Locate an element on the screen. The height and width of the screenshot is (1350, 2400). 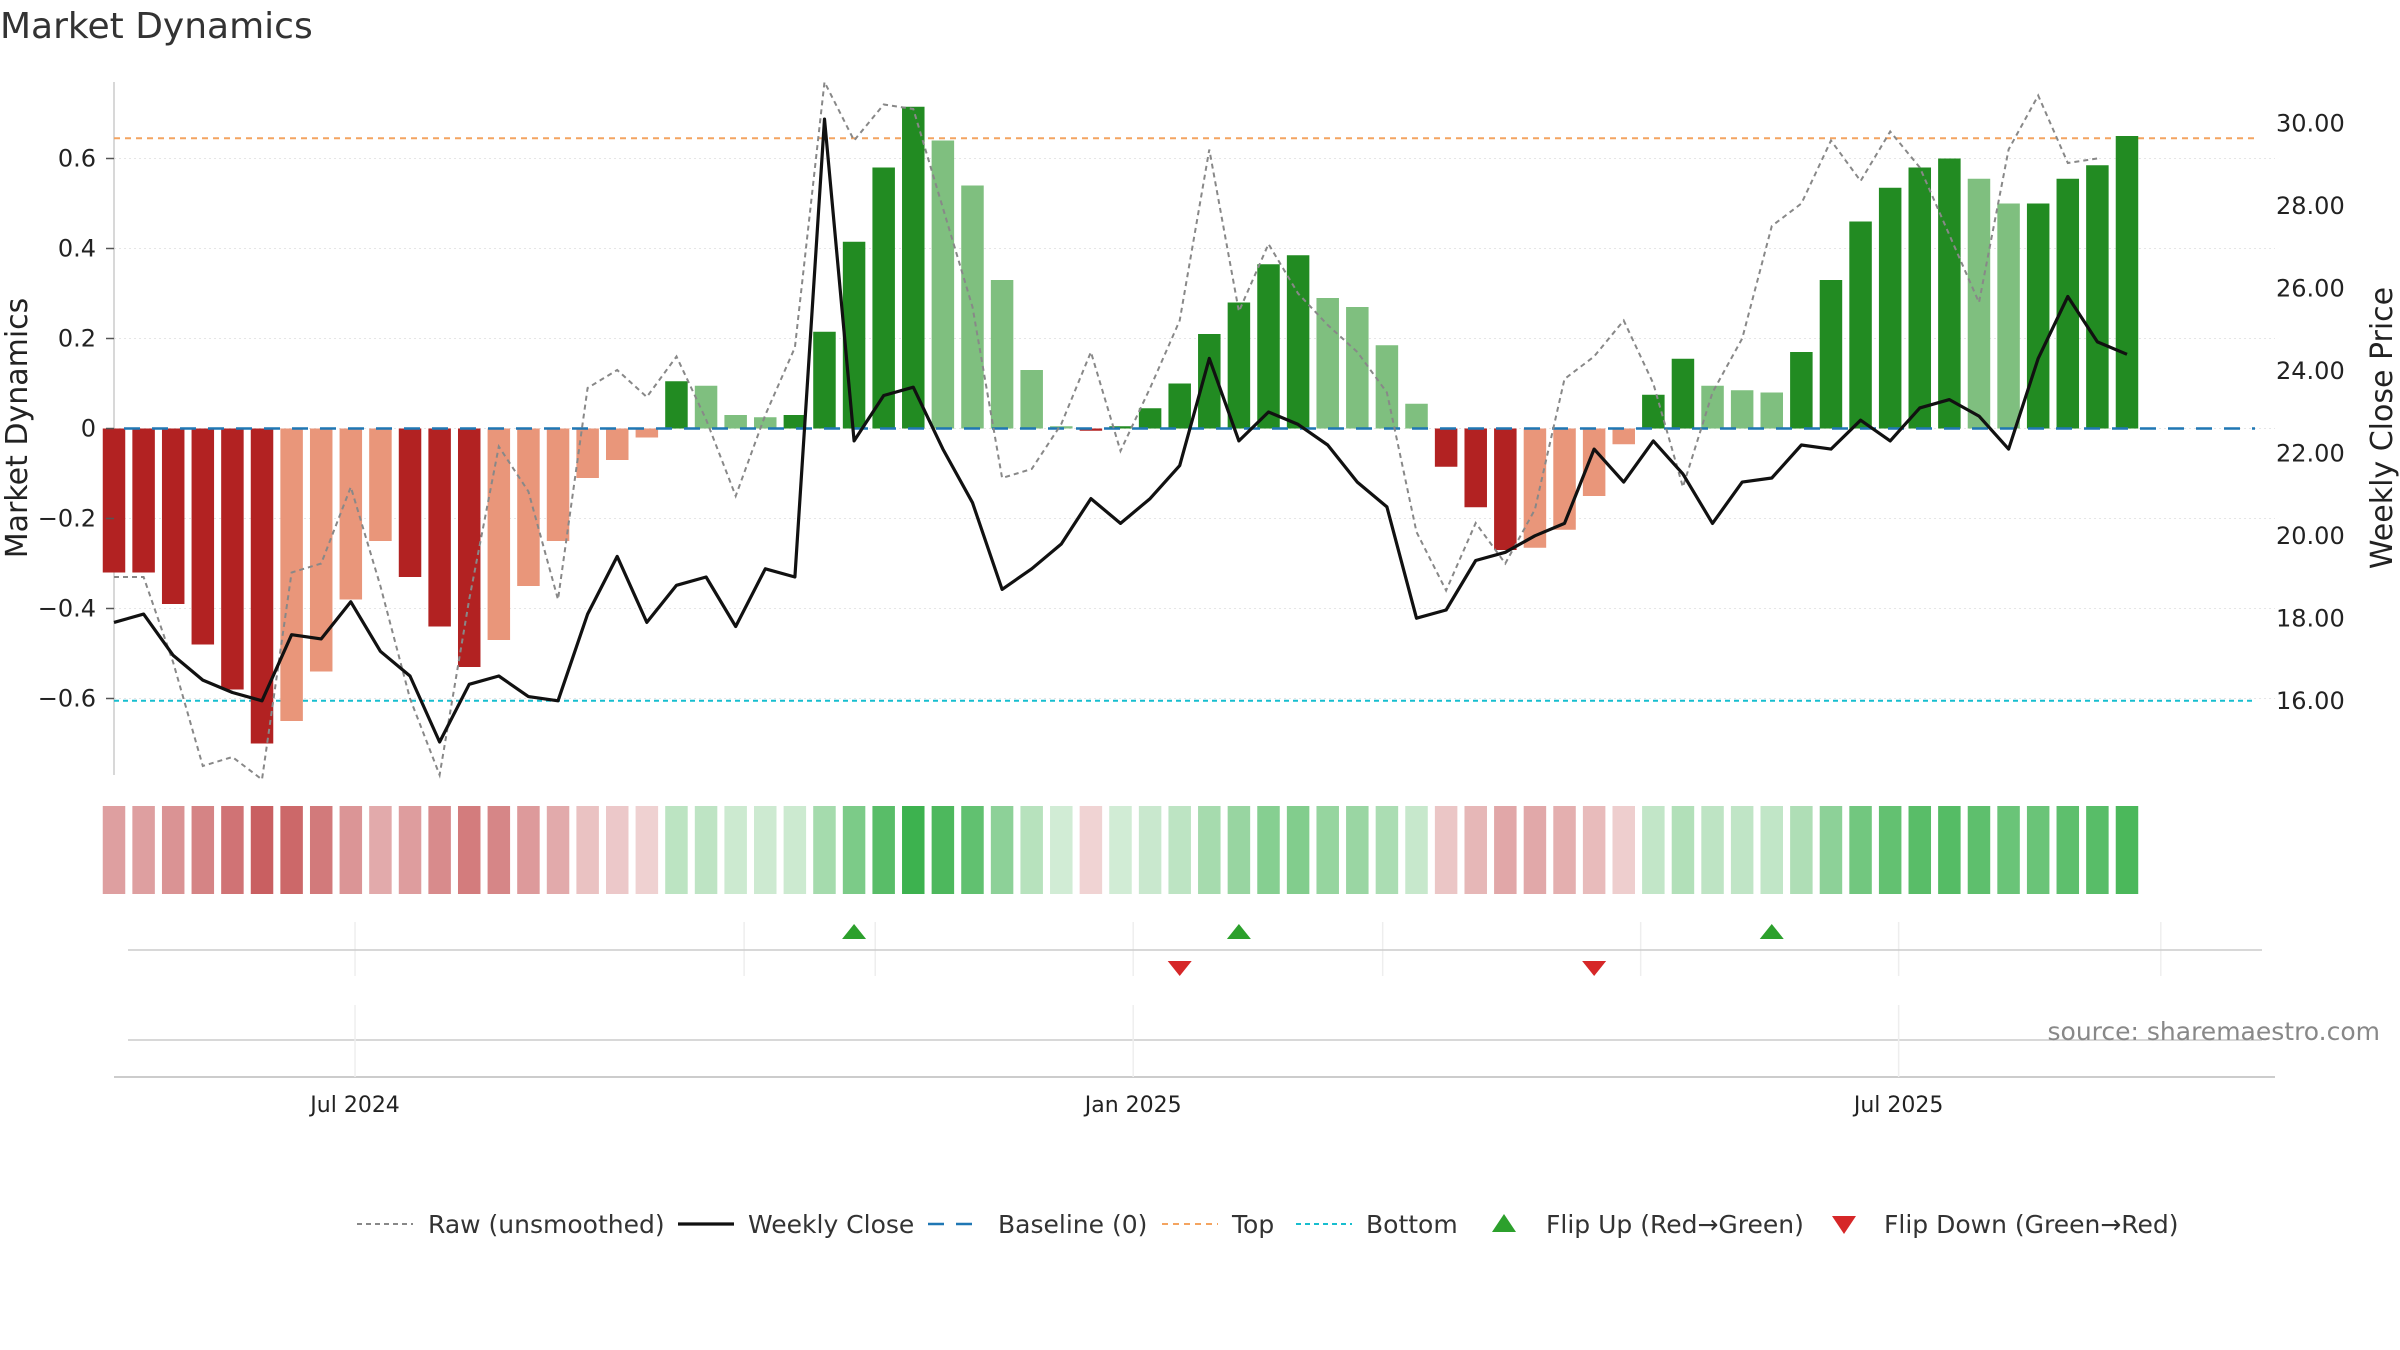
right-axis-label: Weekly Close Price is located at coordinates (2382, 428).